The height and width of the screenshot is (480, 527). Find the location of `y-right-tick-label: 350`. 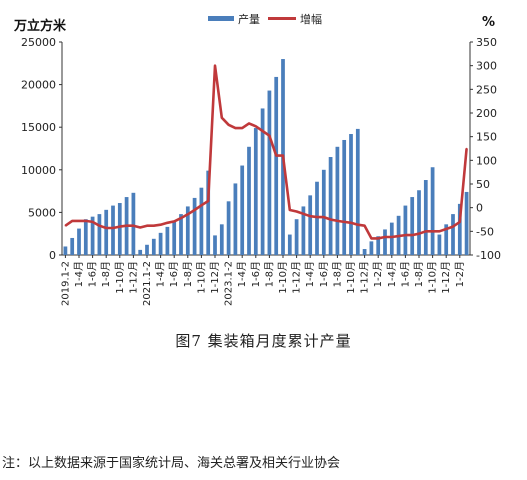

y-right-tick-label: 350 is located at coordinates (486, 42).